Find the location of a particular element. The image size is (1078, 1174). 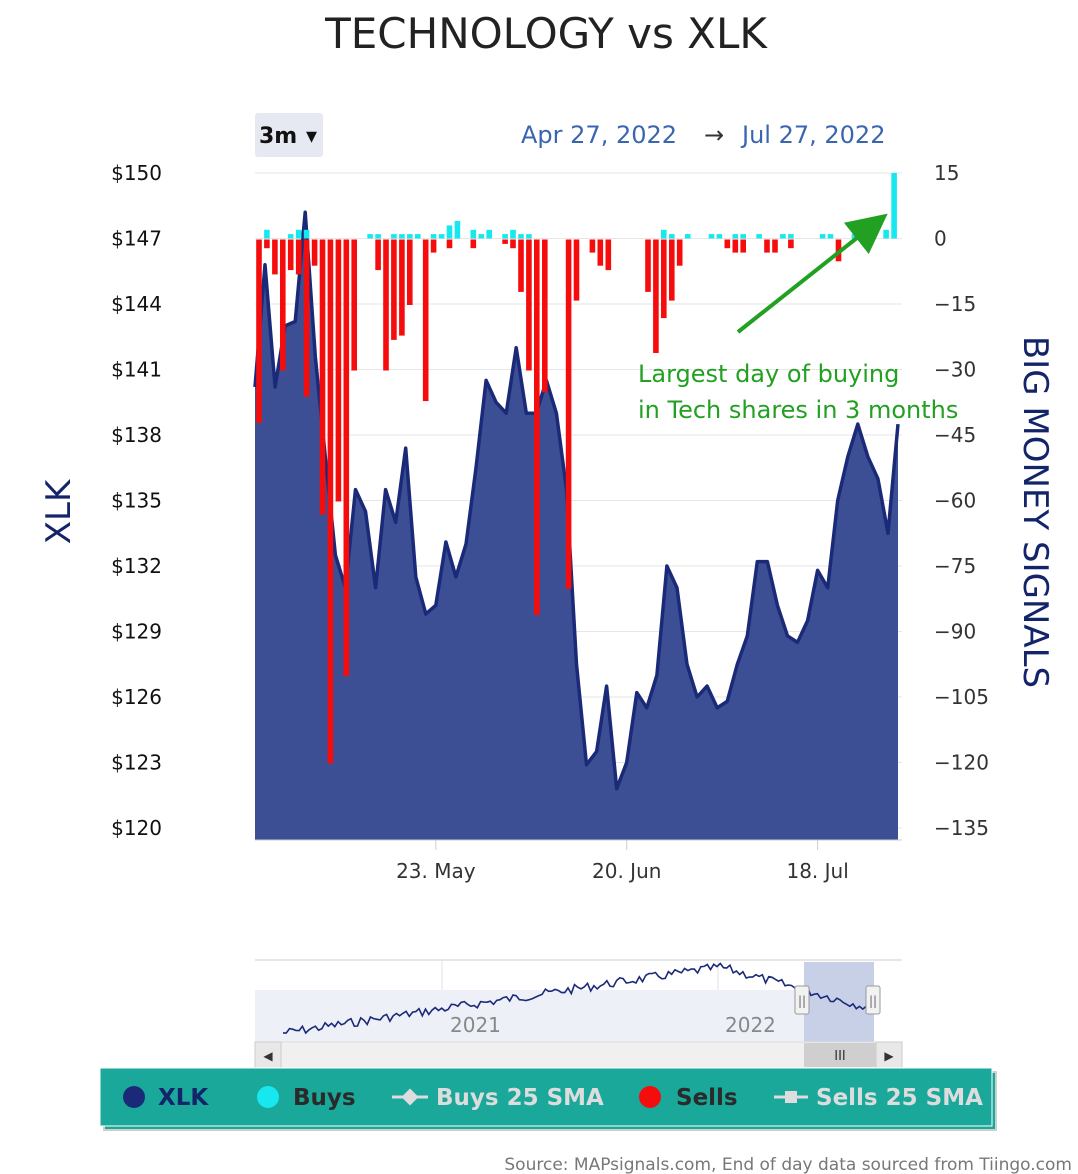

legend-item-buys: Buys is located at coordinates (306, 1098).